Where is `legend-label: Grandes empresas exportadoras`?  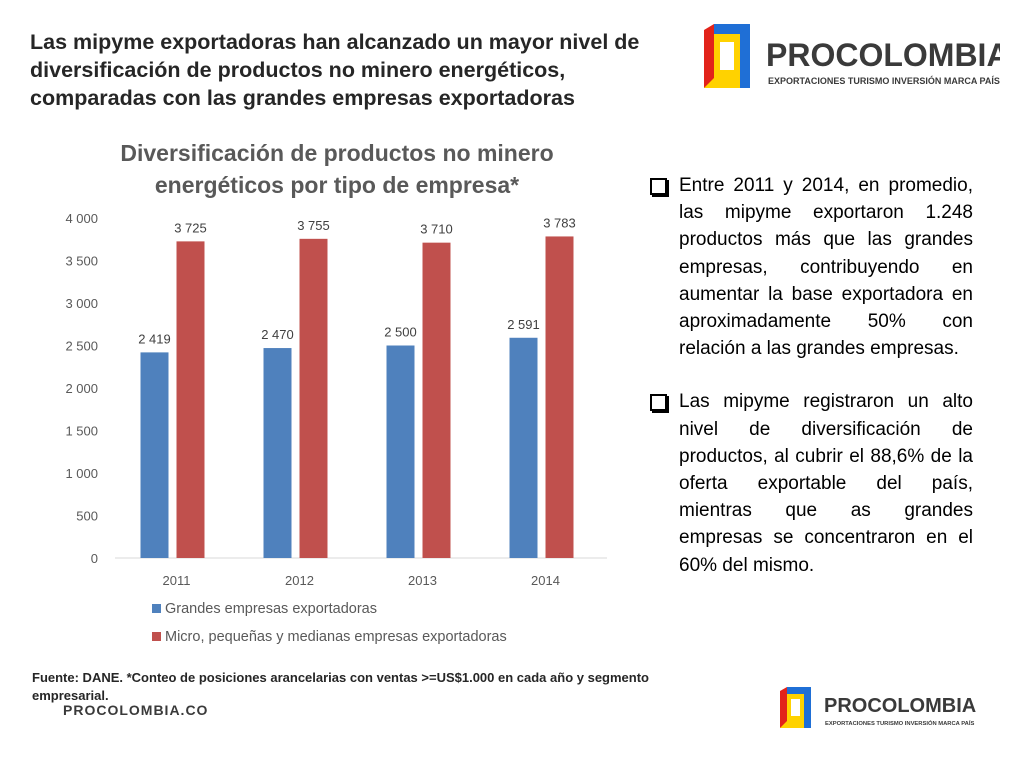 legend-label: Grandes empresas exportadoras is located at coordinates (271, 609).